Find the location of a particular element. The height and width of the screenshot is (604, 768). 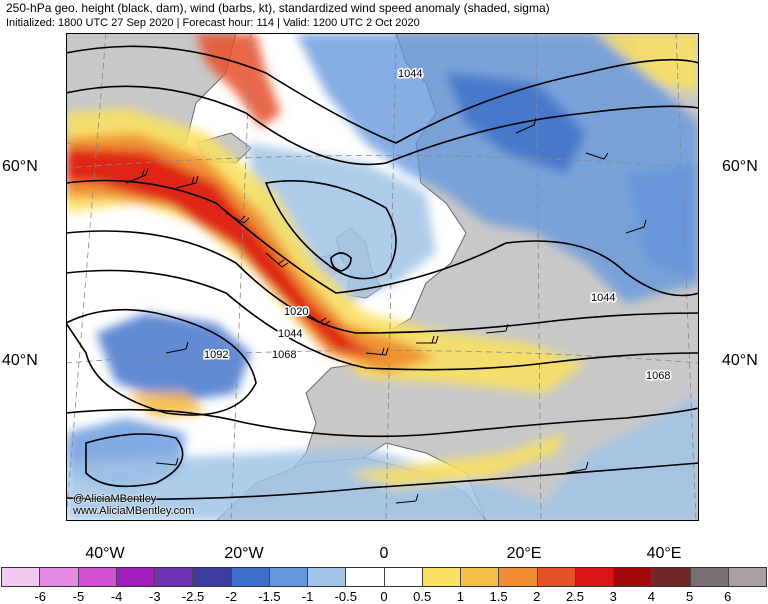

colorbar-tick-label: -5 is located at coordinates (78, 596).